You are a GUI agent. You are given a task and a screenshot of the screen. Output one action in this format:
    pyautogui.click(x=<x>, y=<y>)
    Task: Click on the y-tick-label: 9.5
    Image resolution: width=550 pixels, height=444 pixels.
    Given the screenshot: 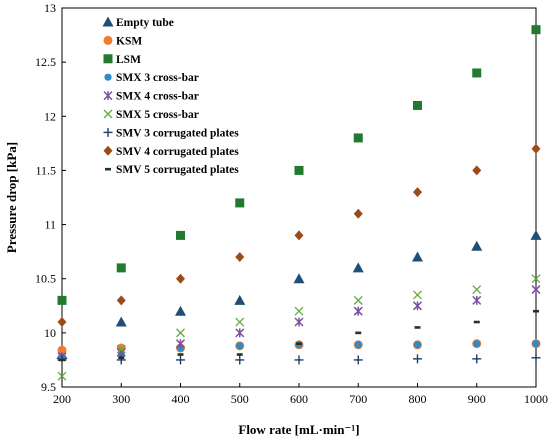 What is the action you would take?
    pyautogui.click(x=48, y=387)
    